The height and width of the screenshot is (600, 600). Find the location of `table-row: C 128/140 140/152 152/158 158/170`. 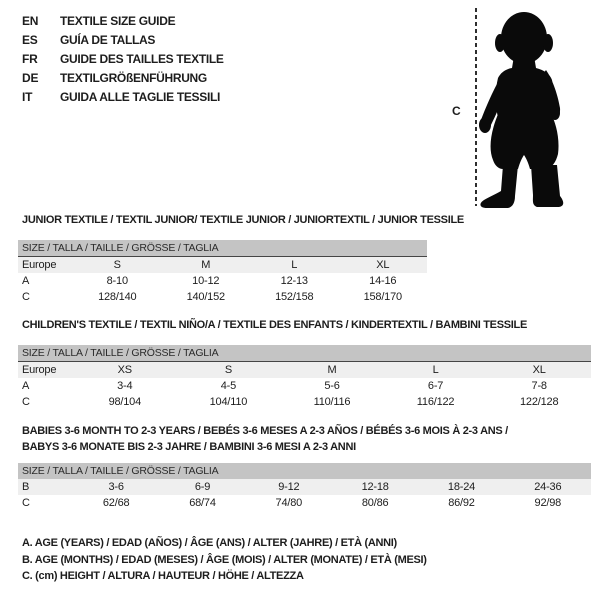

table-row: C 128/140 140/152 152/158 158/170 is located at coordinates (222, 297).